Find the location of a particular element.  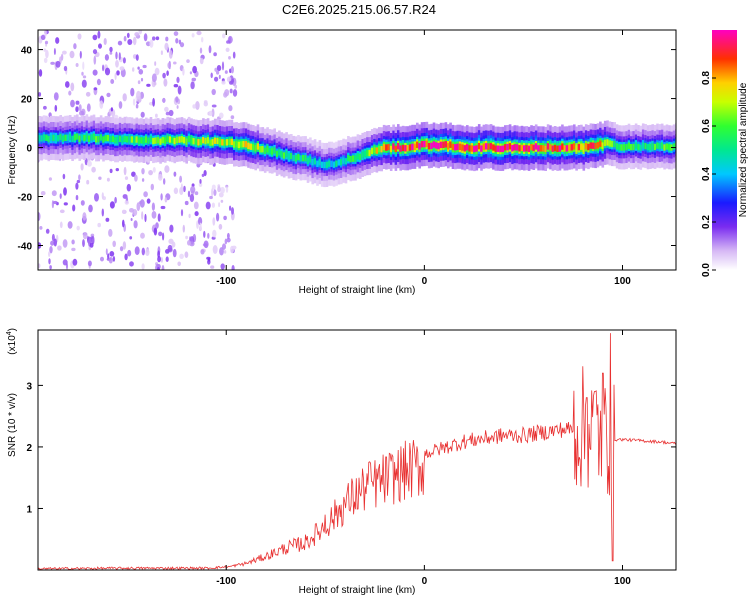

snr-x-tick-label: 0 is located at coordinates (425, 581).